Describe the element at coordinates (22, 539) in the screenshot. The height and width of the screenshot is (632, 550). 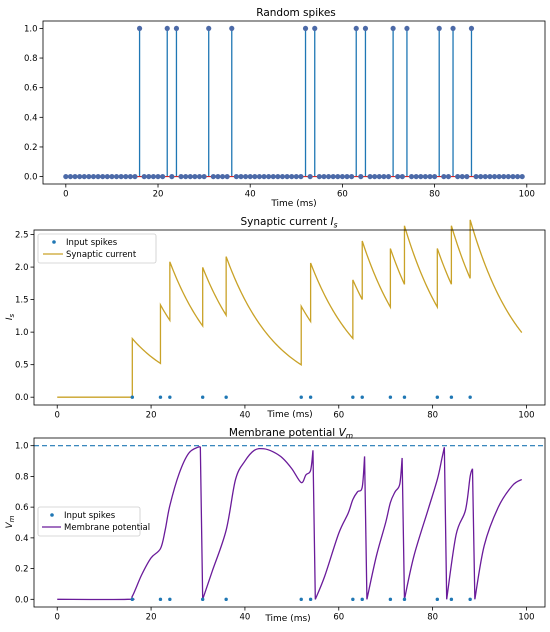
I see `y-tick-label: 0.4` at that location.